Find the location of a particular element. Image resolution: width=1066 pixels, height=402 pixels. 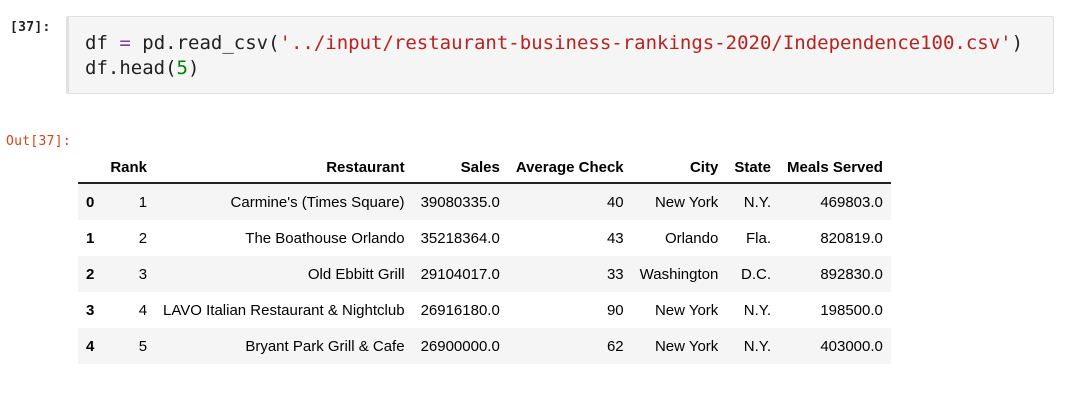

cell-state: Fla. is located at coordinates (758, 238).